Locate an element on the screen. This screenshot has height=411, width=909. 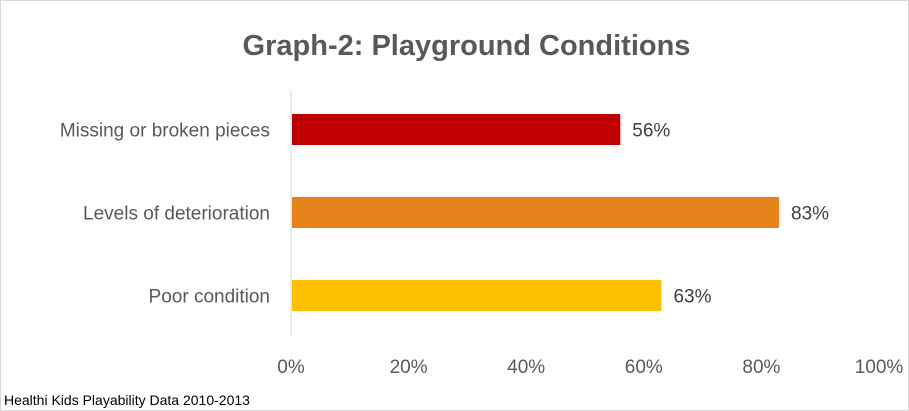
x-tick-label: 0% is located at coordinates (291, 367).